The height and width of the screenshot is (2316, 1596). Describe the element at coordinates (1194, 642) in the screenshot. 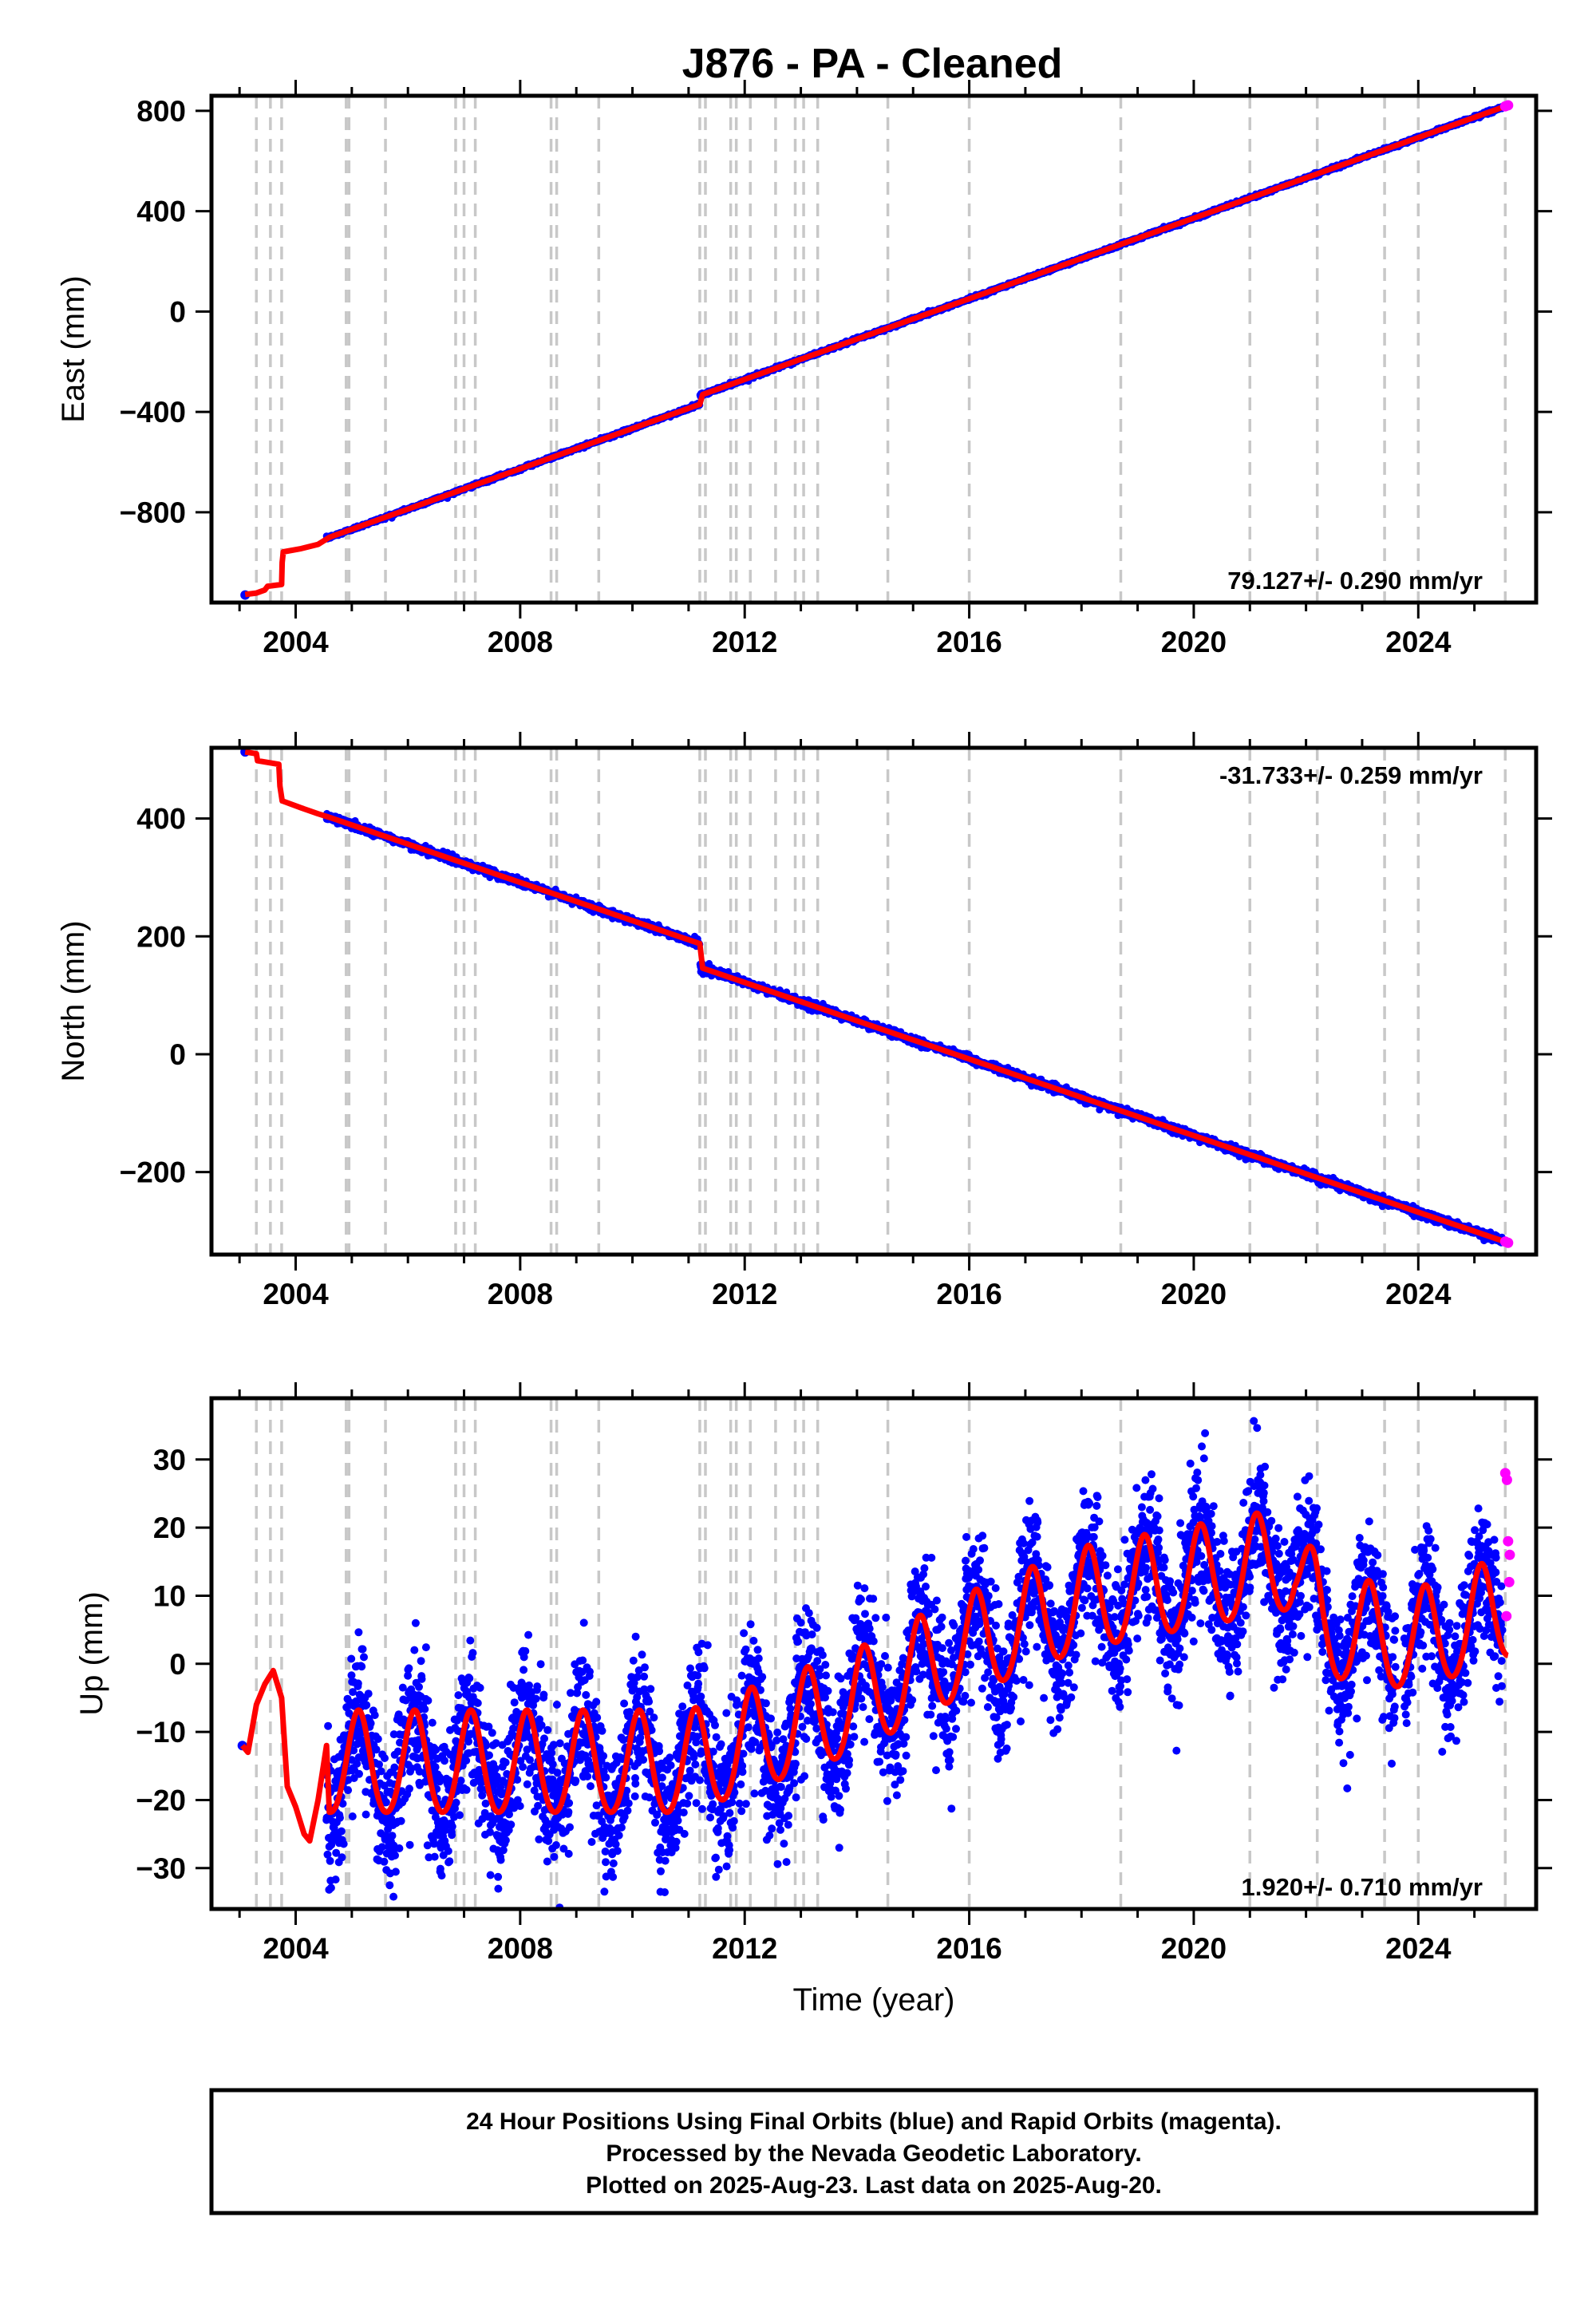

I see `x-tick-label: 2020` at that location.